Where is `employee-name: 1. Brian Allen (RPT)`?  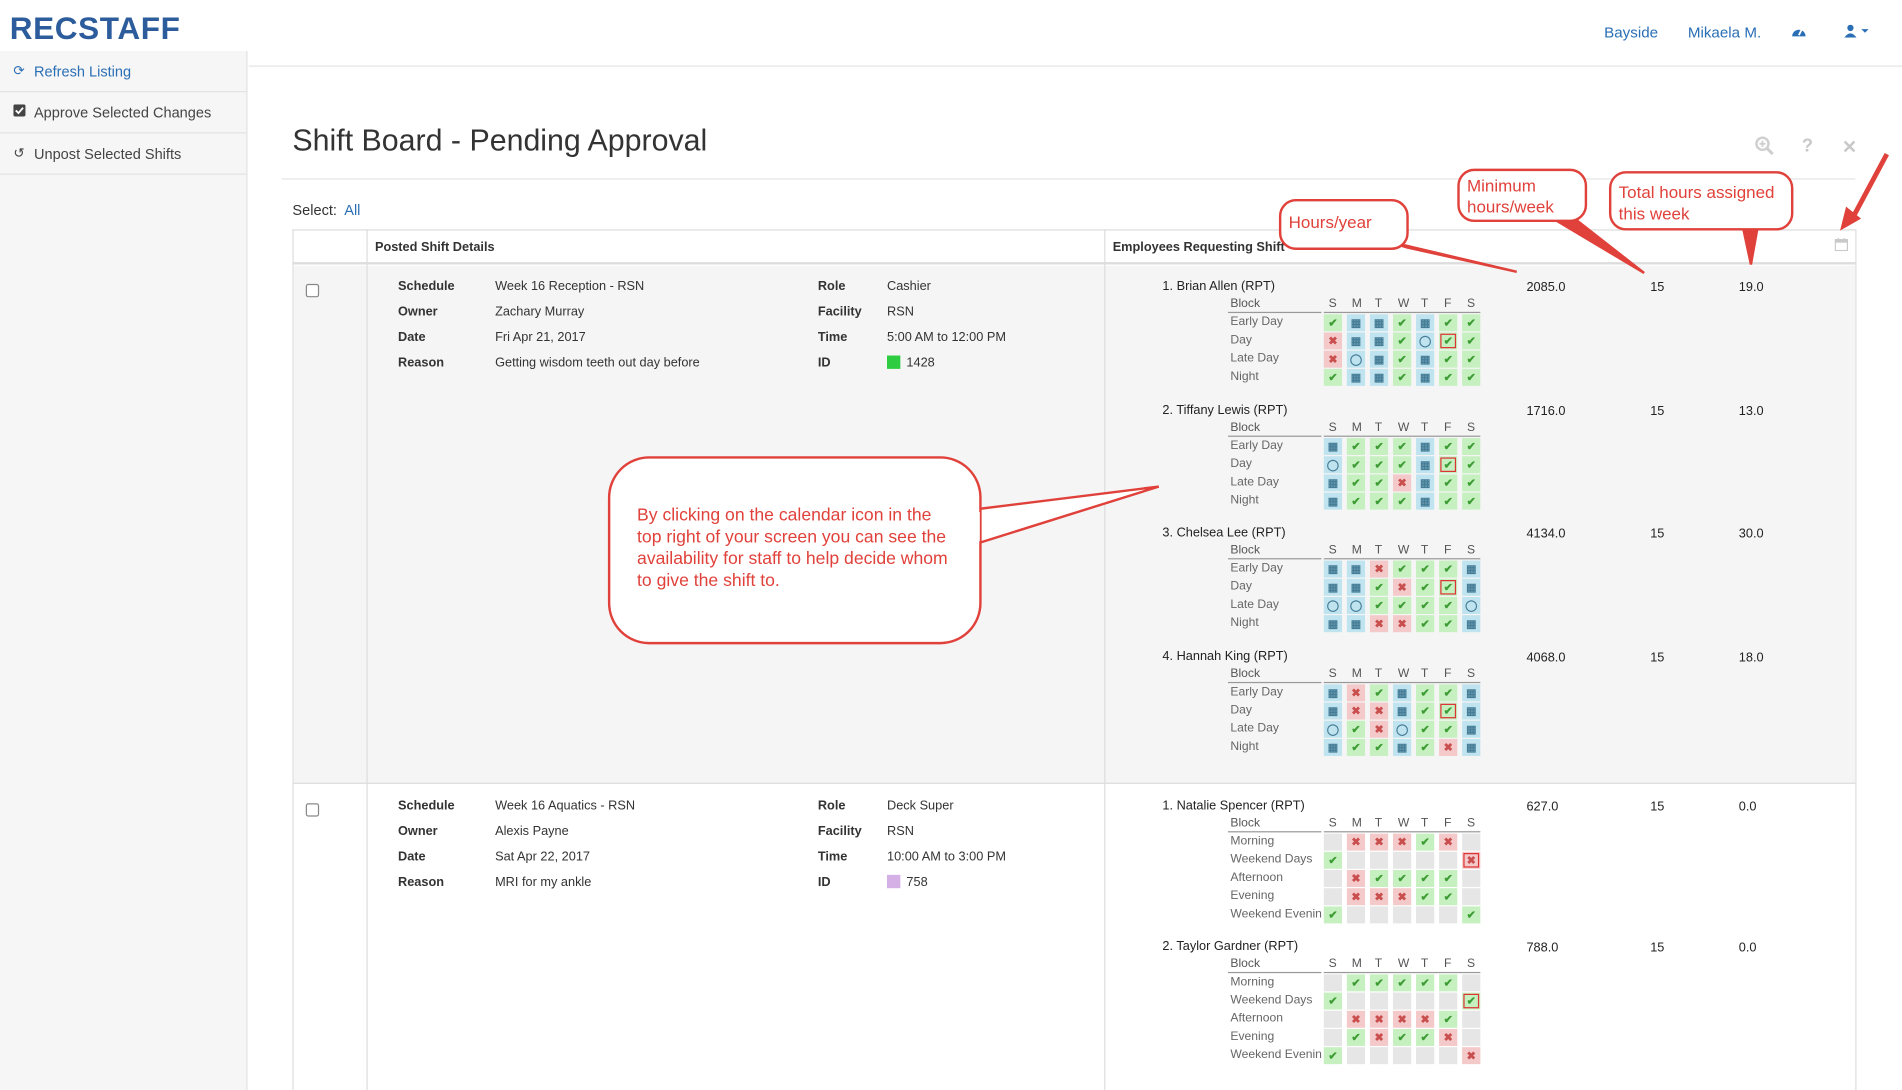
employee-name: 1. Brian Allen (RPT) is located at coordinates (1219, 286).